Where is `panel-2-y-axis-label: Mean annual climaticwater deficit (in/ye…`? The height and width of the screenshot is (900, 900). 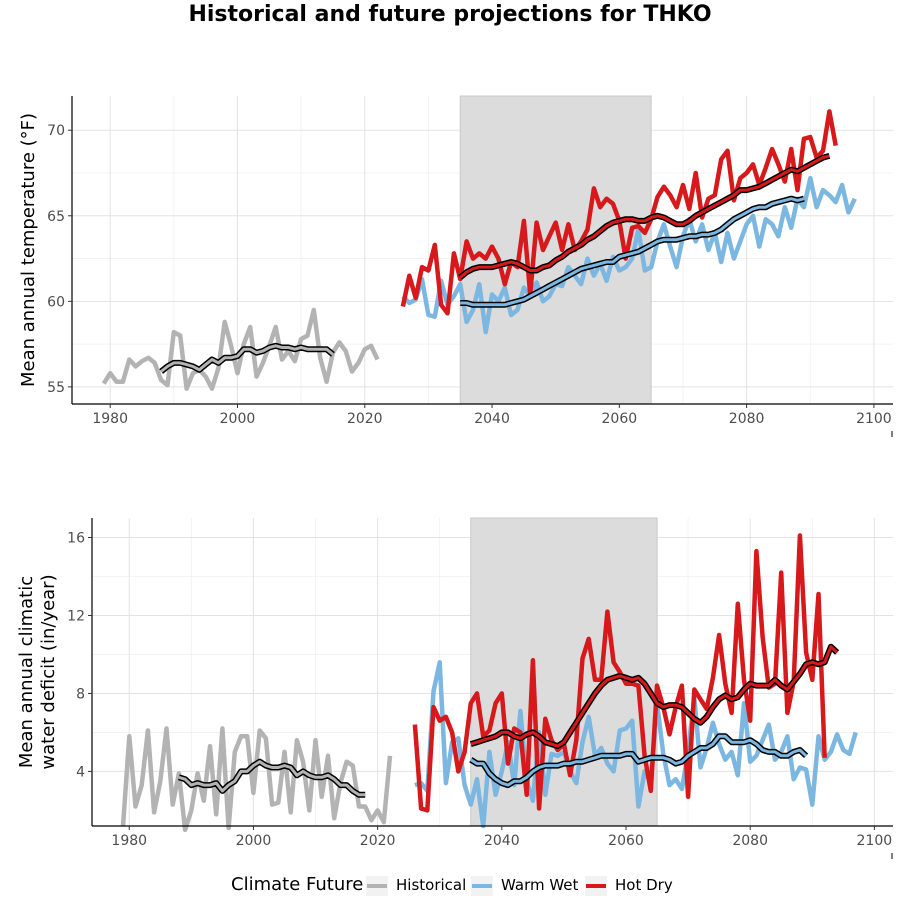
panel-2-y-axis-label: Mean annual climaticwater deficit (in/ye… is located at coordinates (37, 671).